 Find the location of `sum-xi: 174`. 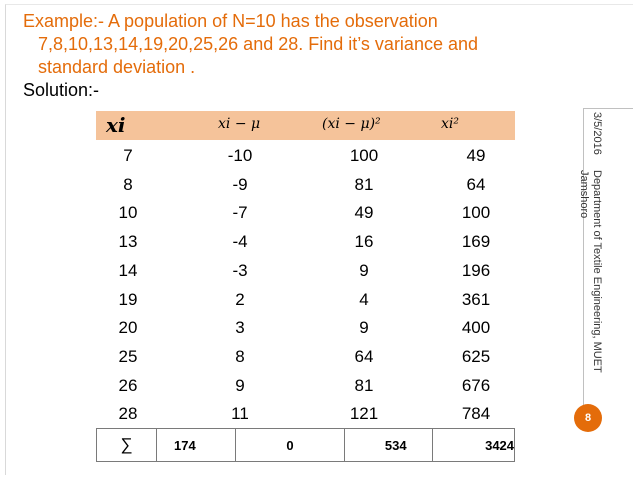

sum-xi: 174 is located at coordinates (197, 445).